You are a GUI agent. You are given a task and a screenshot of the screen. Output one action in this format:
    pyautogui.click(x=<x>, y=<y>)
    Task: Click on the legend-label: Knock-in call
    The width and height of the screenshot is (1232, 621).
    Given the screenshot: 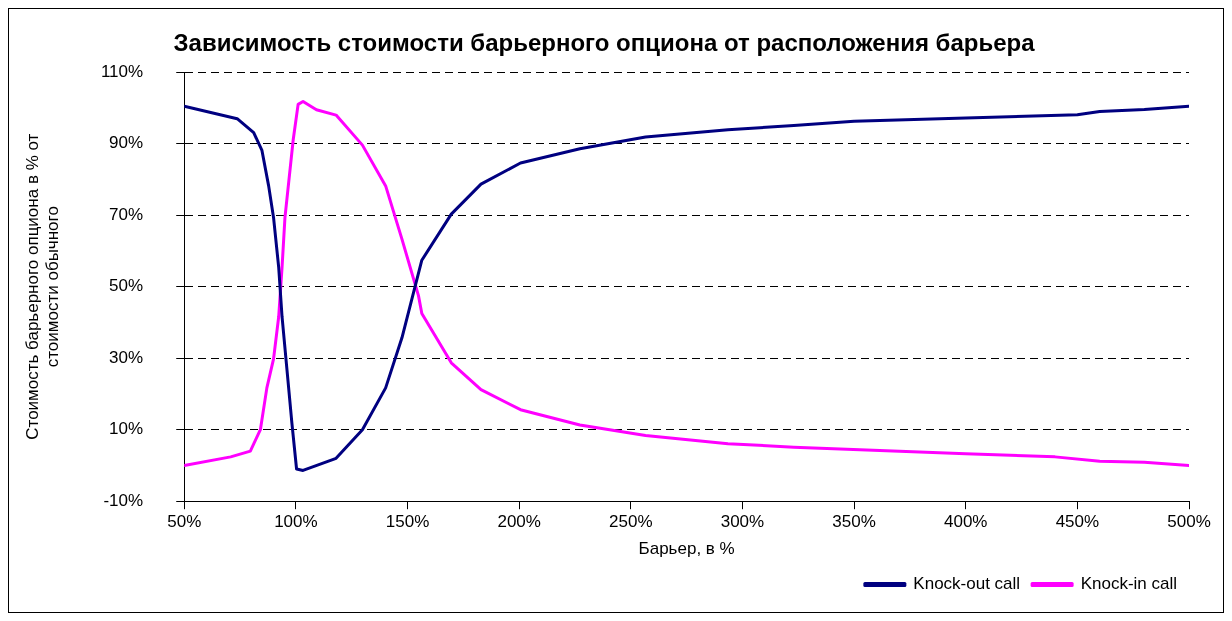 What is the action you would take?
    pyautogui.click(x=1128, y=584)
    